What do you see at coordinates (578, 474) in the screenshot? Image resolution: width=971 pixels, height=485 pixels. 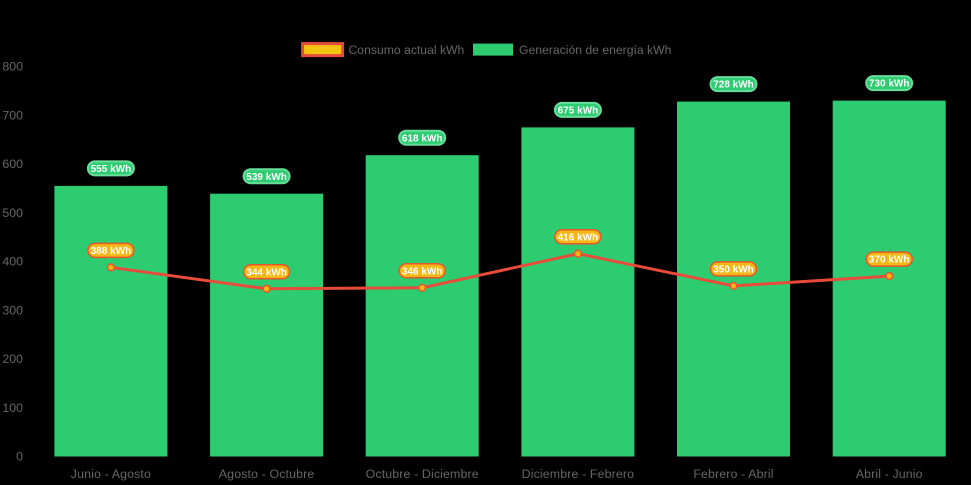 I see `svg-text: Diciembre - Febrero` at bounding box center [578, 474].